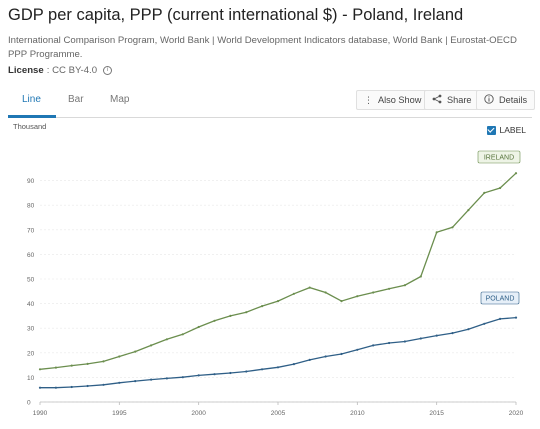  I want to click on dots-vertical-icon: ⋮, so click(368, 99).